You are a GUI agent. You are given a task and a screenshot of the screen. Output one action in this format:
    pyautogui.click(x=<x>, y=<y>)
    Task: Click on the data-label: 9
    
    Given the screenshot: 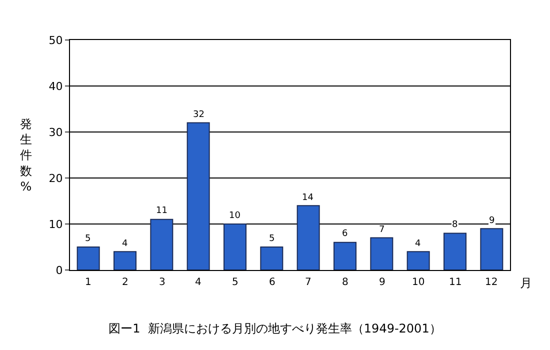 What is the action you would take?
    pyautogui.click(x=492, y=221)
    